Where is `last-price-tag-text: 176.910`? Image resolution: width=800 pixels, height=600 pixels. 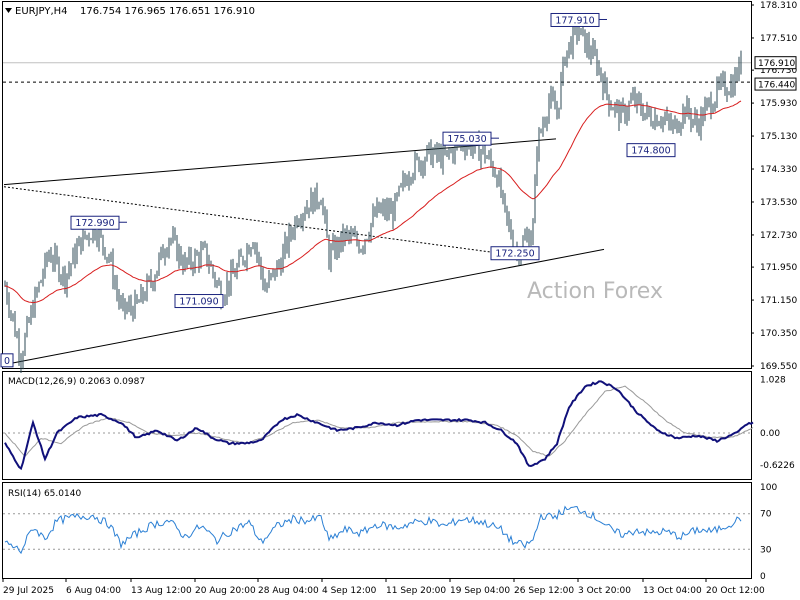
last-price-tag-text: 176.910 is located at coordinates (776, 64).